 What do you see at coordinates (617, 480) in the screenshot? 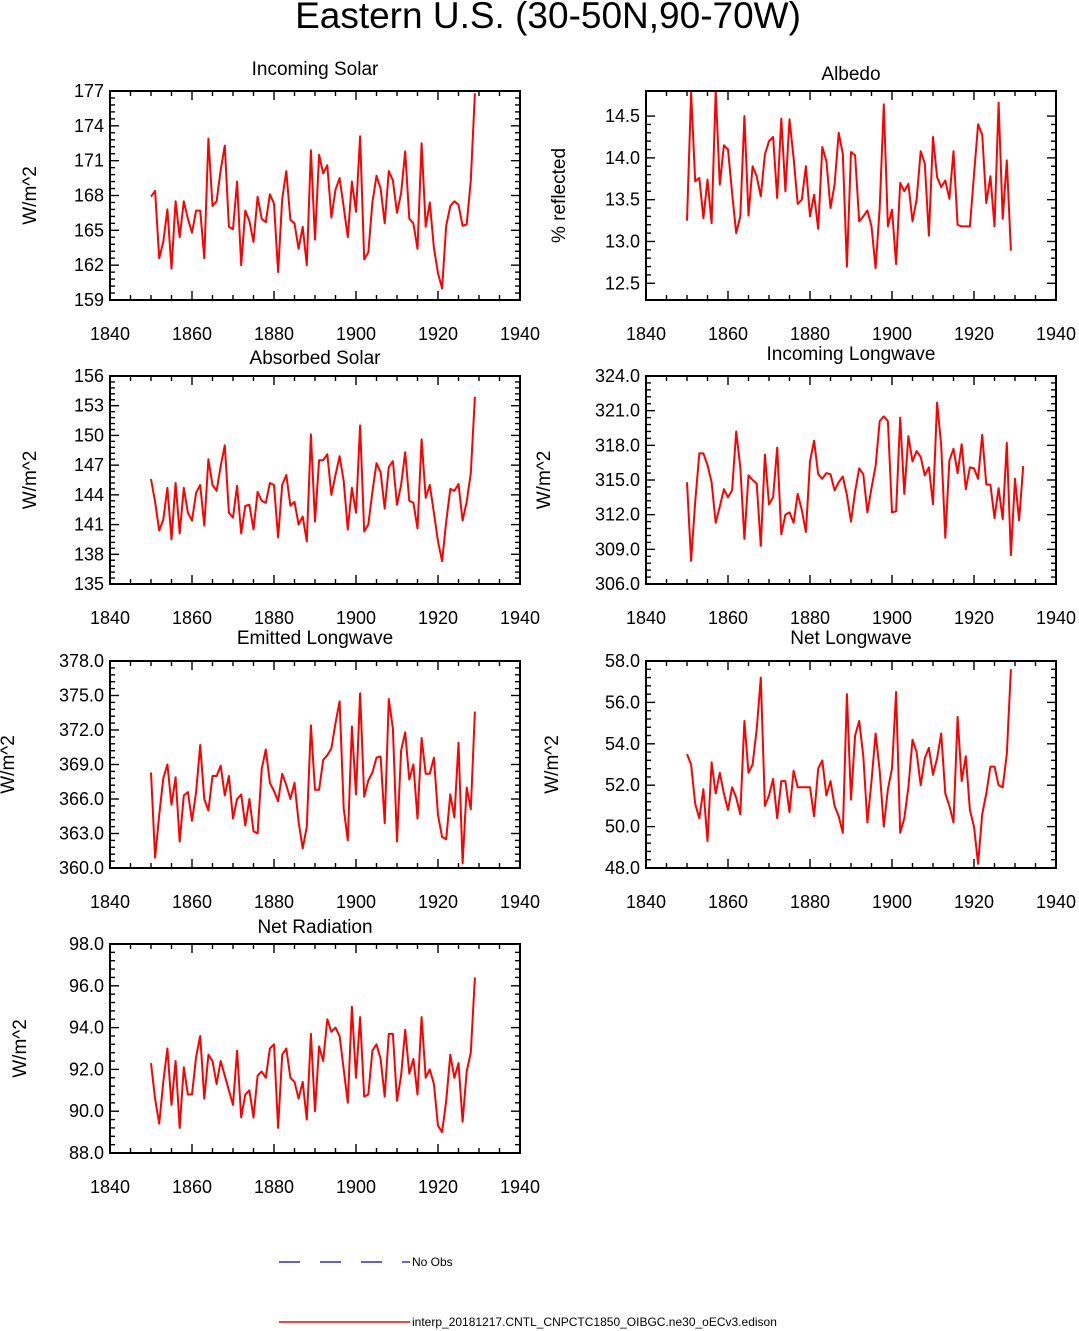
I see `y-tick-label: 315.0` at bounding box center [617, 480].